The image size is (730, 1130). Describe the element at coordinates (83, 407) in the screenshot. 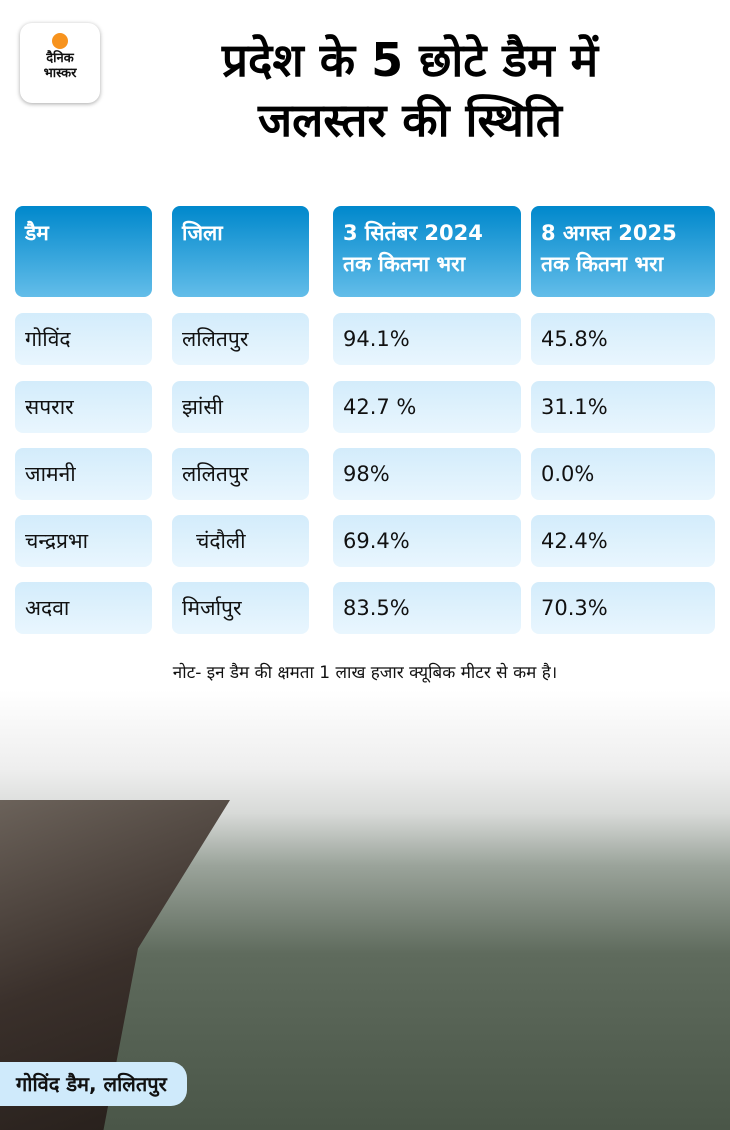

I see `table-cell: सपरार` at that location.